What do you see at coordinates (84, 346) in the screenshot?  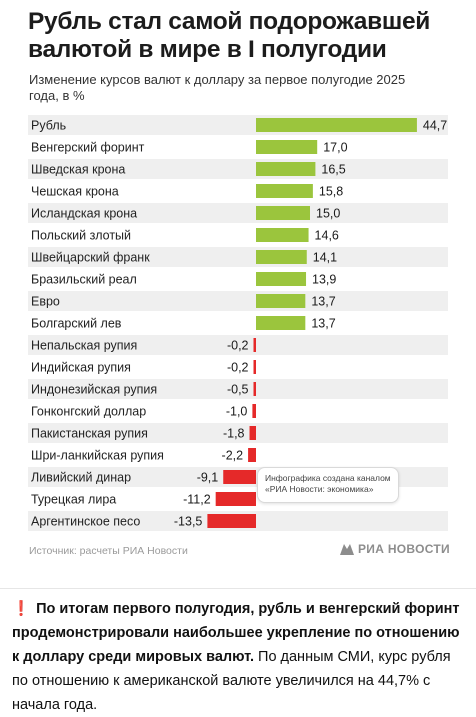 I see `category-label: Непальская рупия` at bounding box center [84, 346].